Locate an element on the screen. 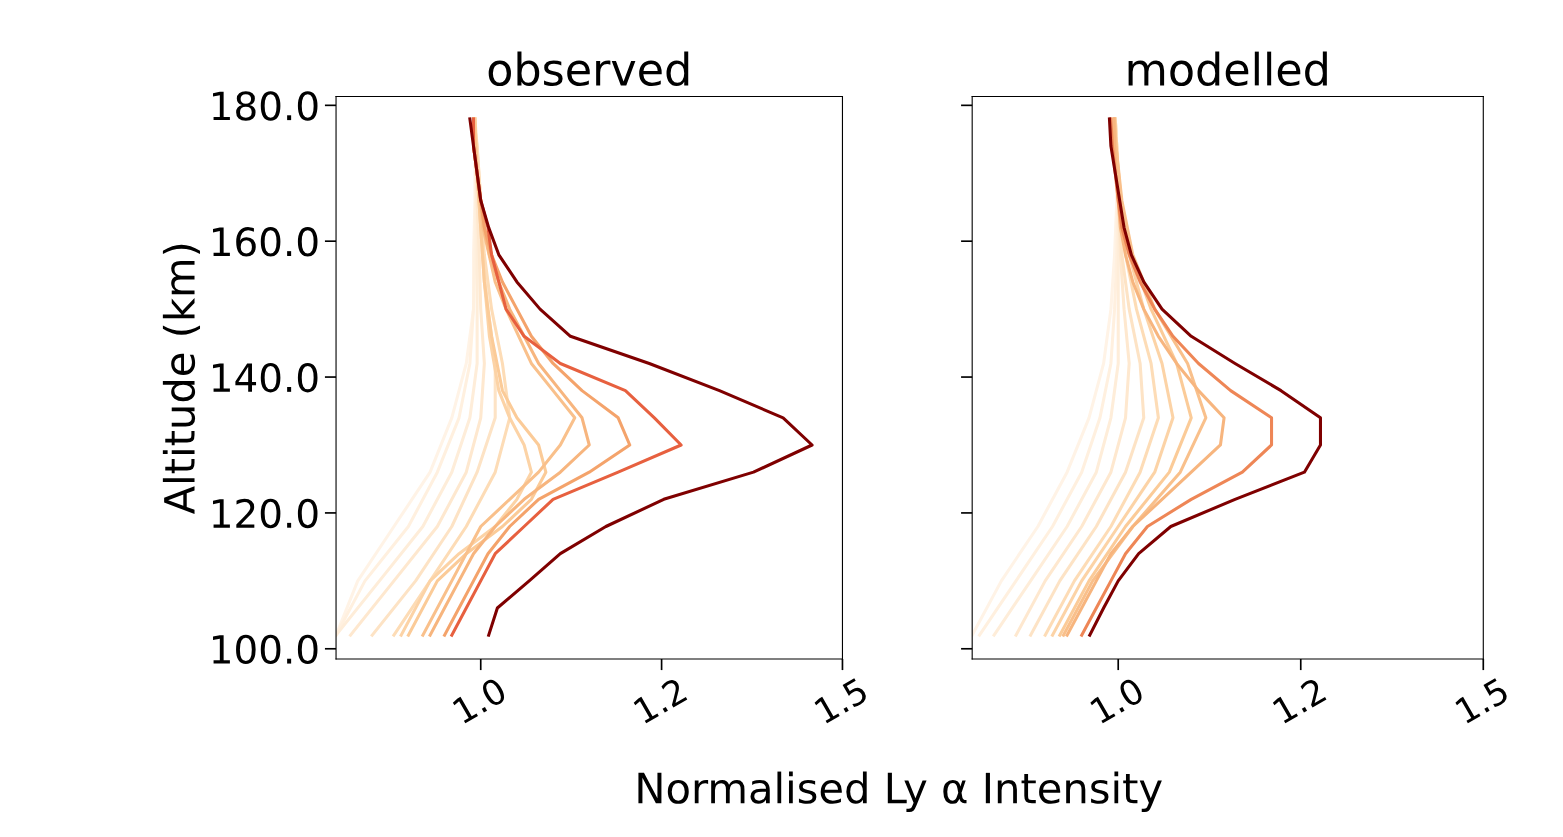  chart-title: observed is located at coordinates (588, 69).